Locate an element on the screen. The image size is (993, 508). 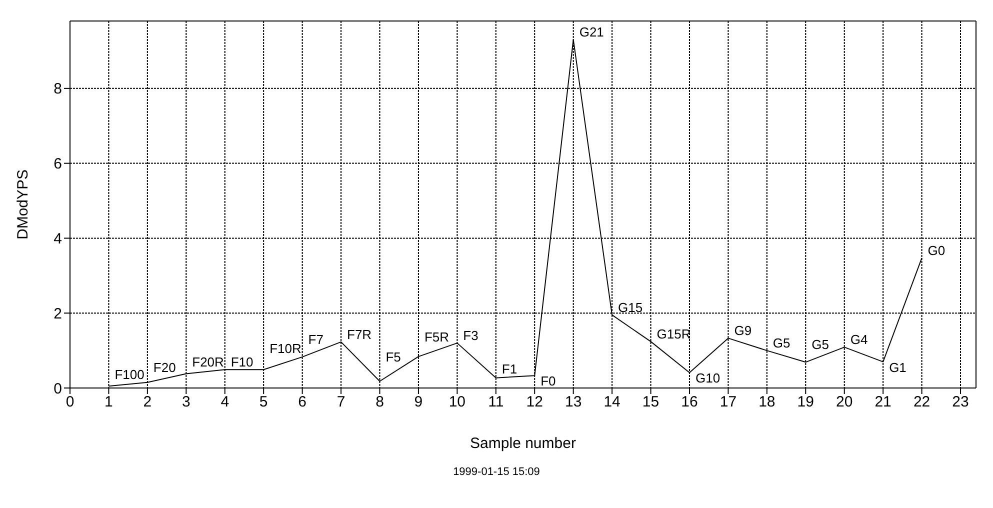
x-tick-label: 13 is located at coordinates (573, 402).